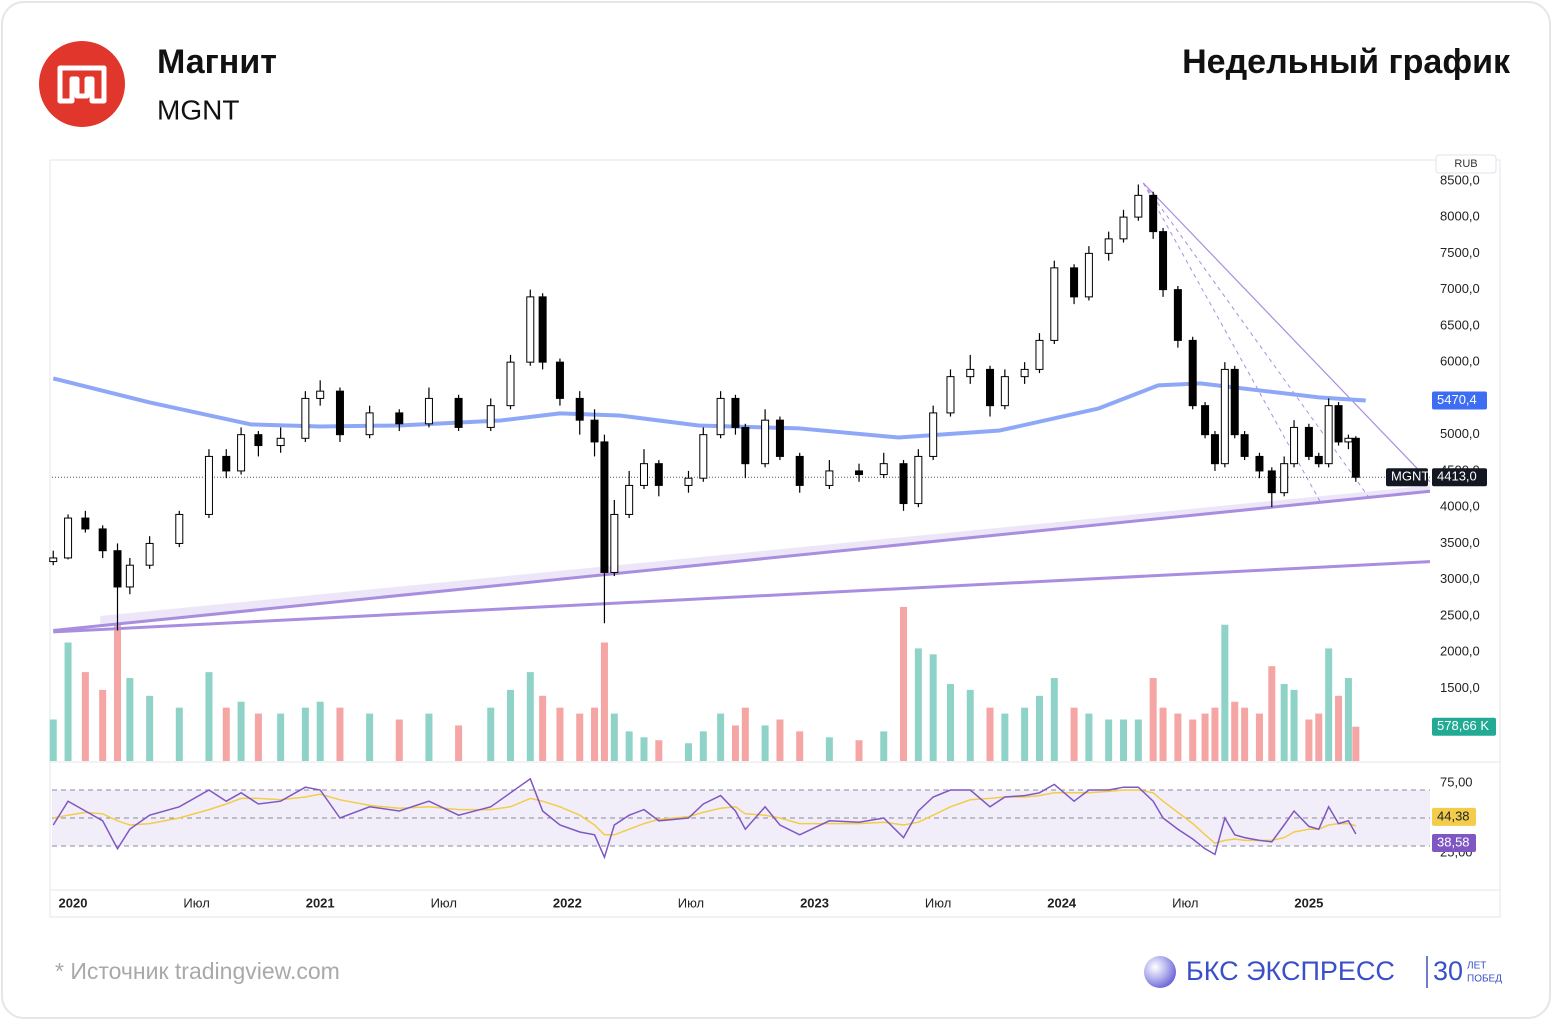 The height and width of the screenshot is (1025, 1552). What do you see at coordinates (1460, 651) in the screenshot?
I see `y-tick-label: 2000,0` at bounding box center [1460, 651].